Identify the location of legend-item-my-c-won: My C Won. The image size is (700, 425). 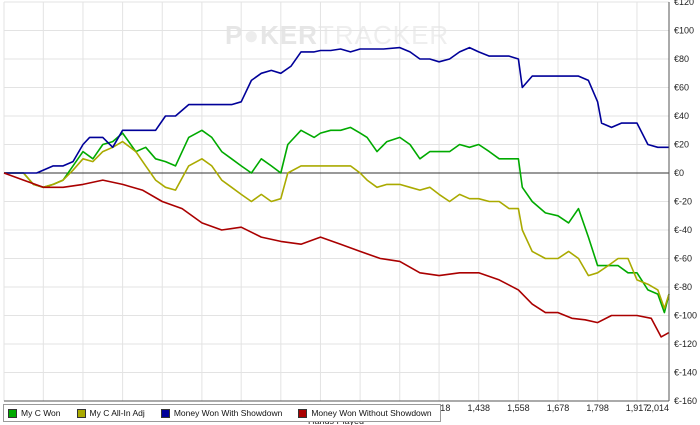
(34, 413).